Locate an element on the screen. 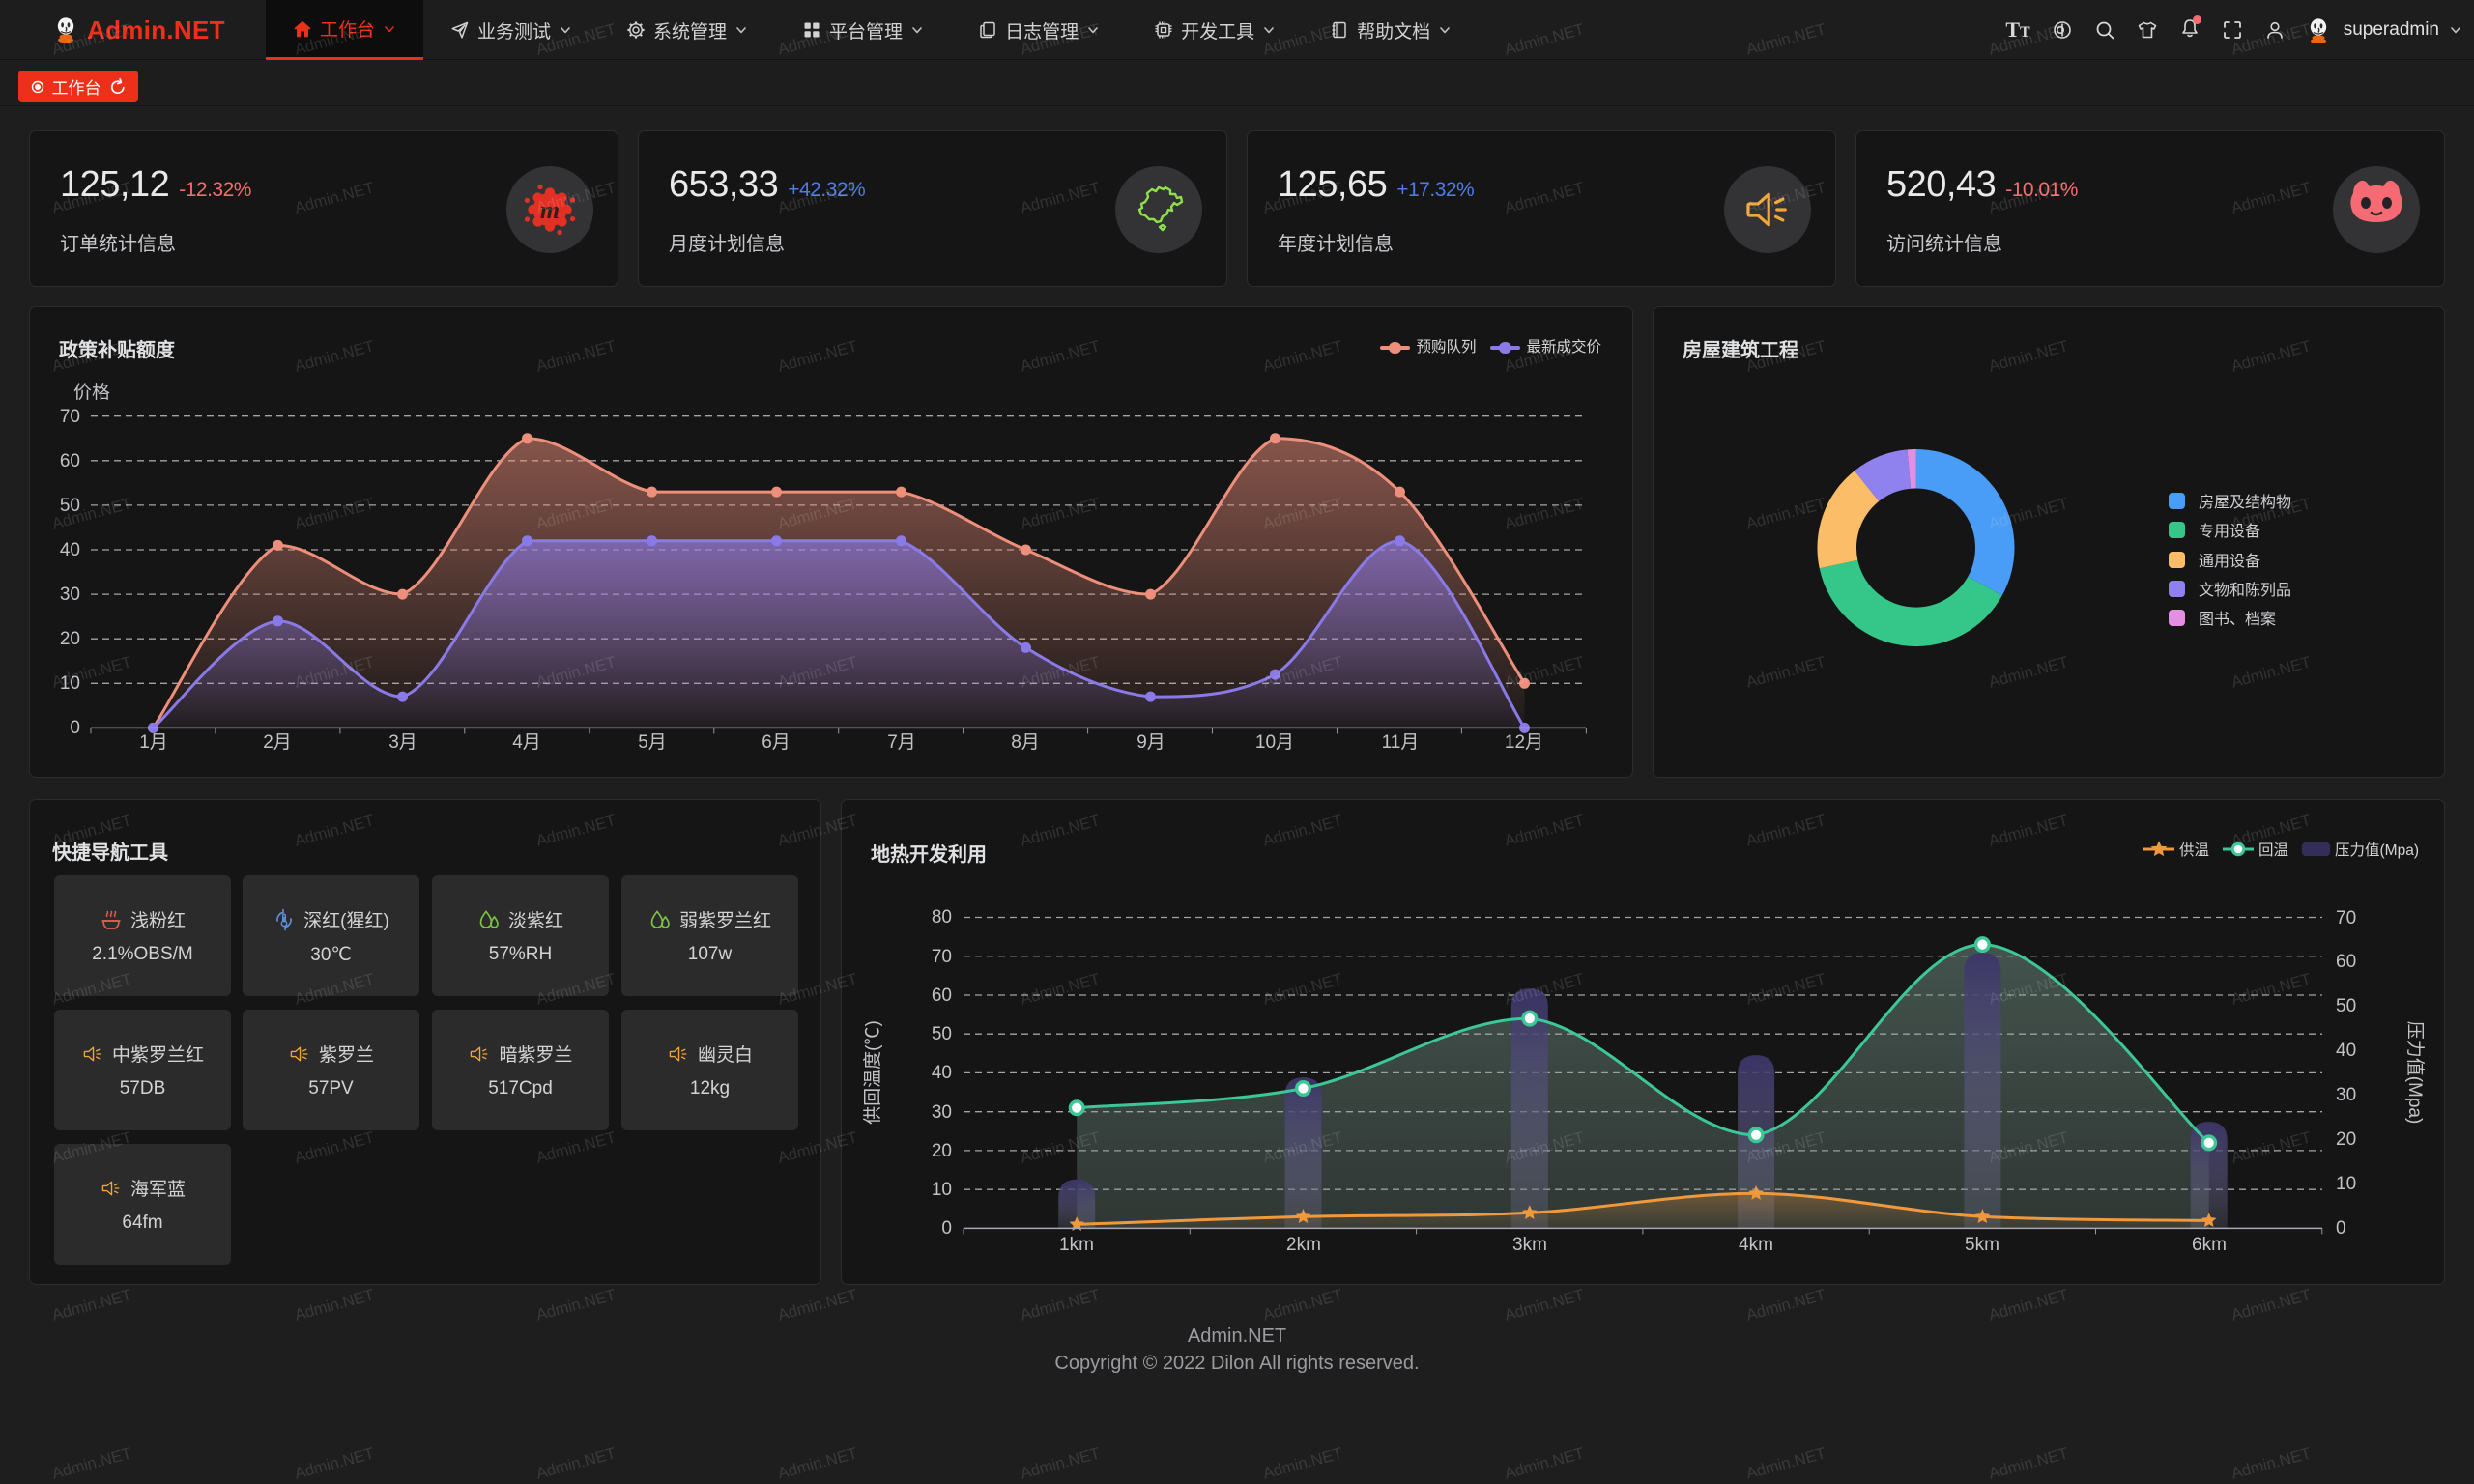 The height and width of the screenshot is (1484, 2474). svg-text: 11月 is located at coordinates (1401, 743).